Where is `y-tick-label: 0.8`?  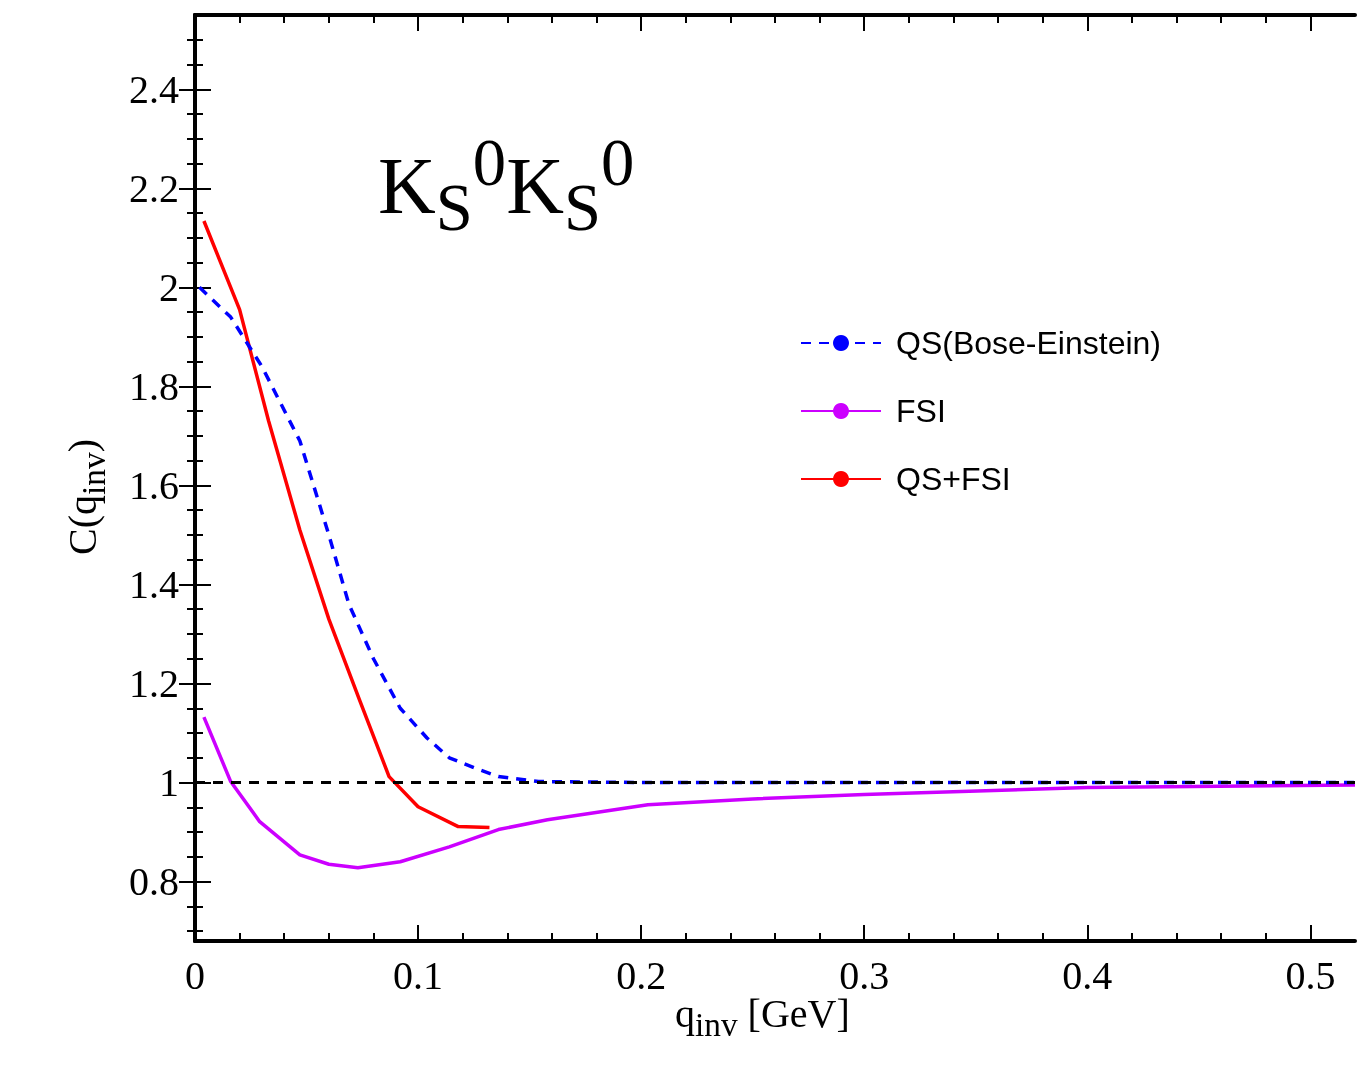
y-tick-label: 0.8 is located at coordinates (154, 882).